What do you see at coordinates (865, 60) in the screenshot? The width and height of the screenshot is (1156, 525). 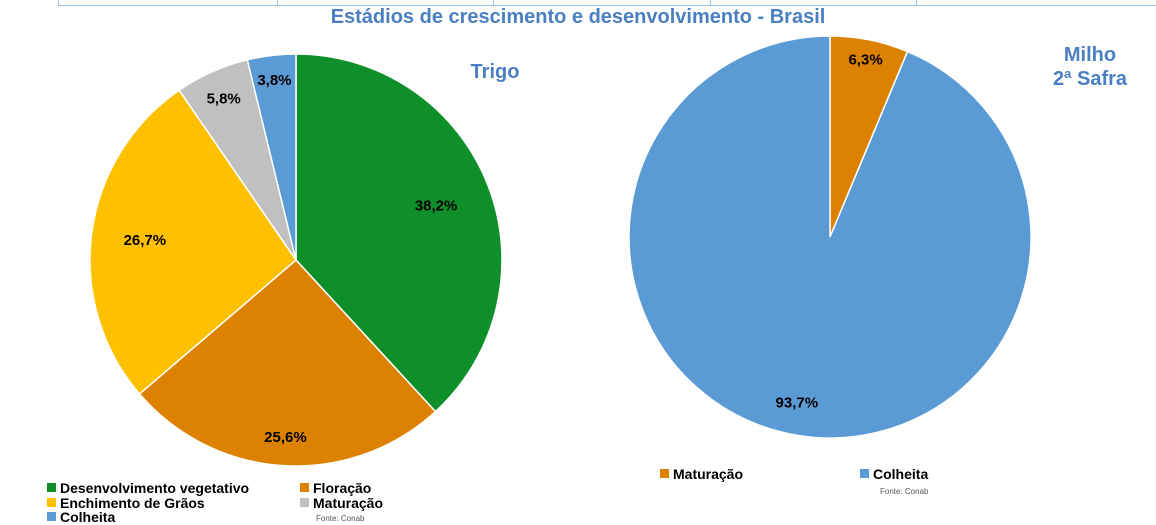 I see `milho-data-label: 6,3%` at bounding box center [865, 60].